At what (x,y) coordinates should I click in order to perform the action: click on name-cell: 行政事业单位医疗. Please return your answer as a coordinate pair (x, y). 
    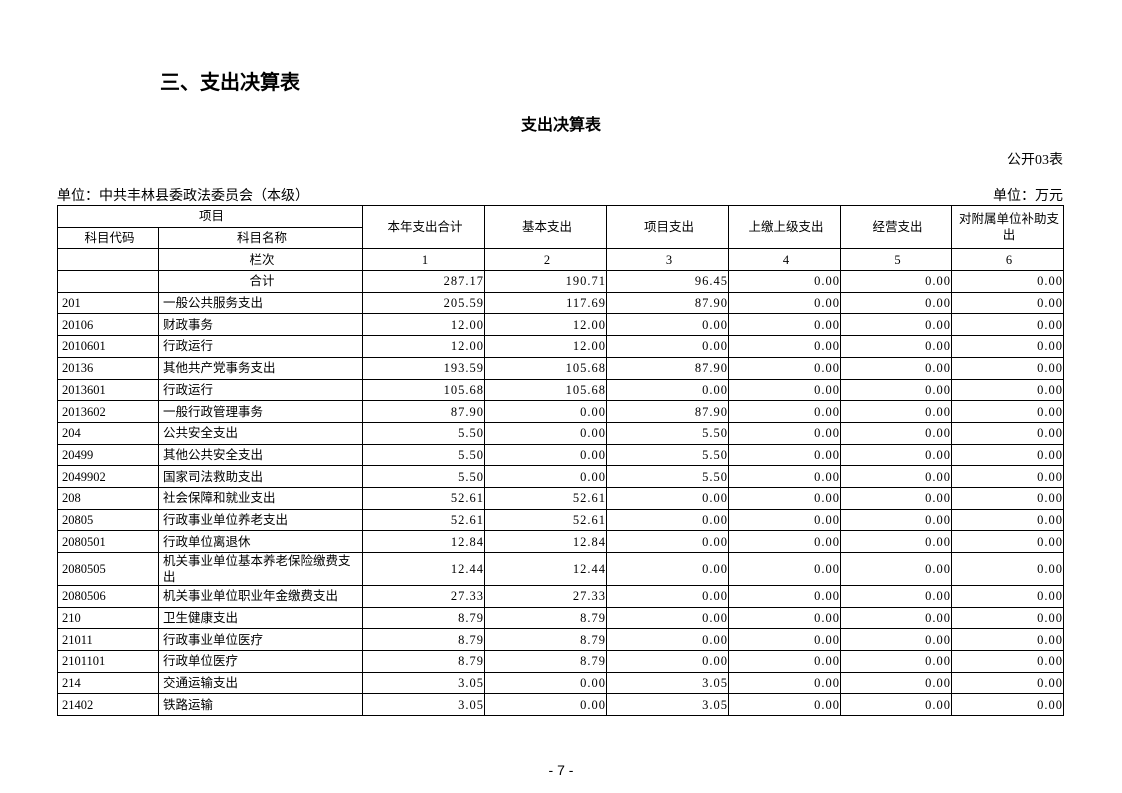
    Looking at the image, I should click on (260, 640).